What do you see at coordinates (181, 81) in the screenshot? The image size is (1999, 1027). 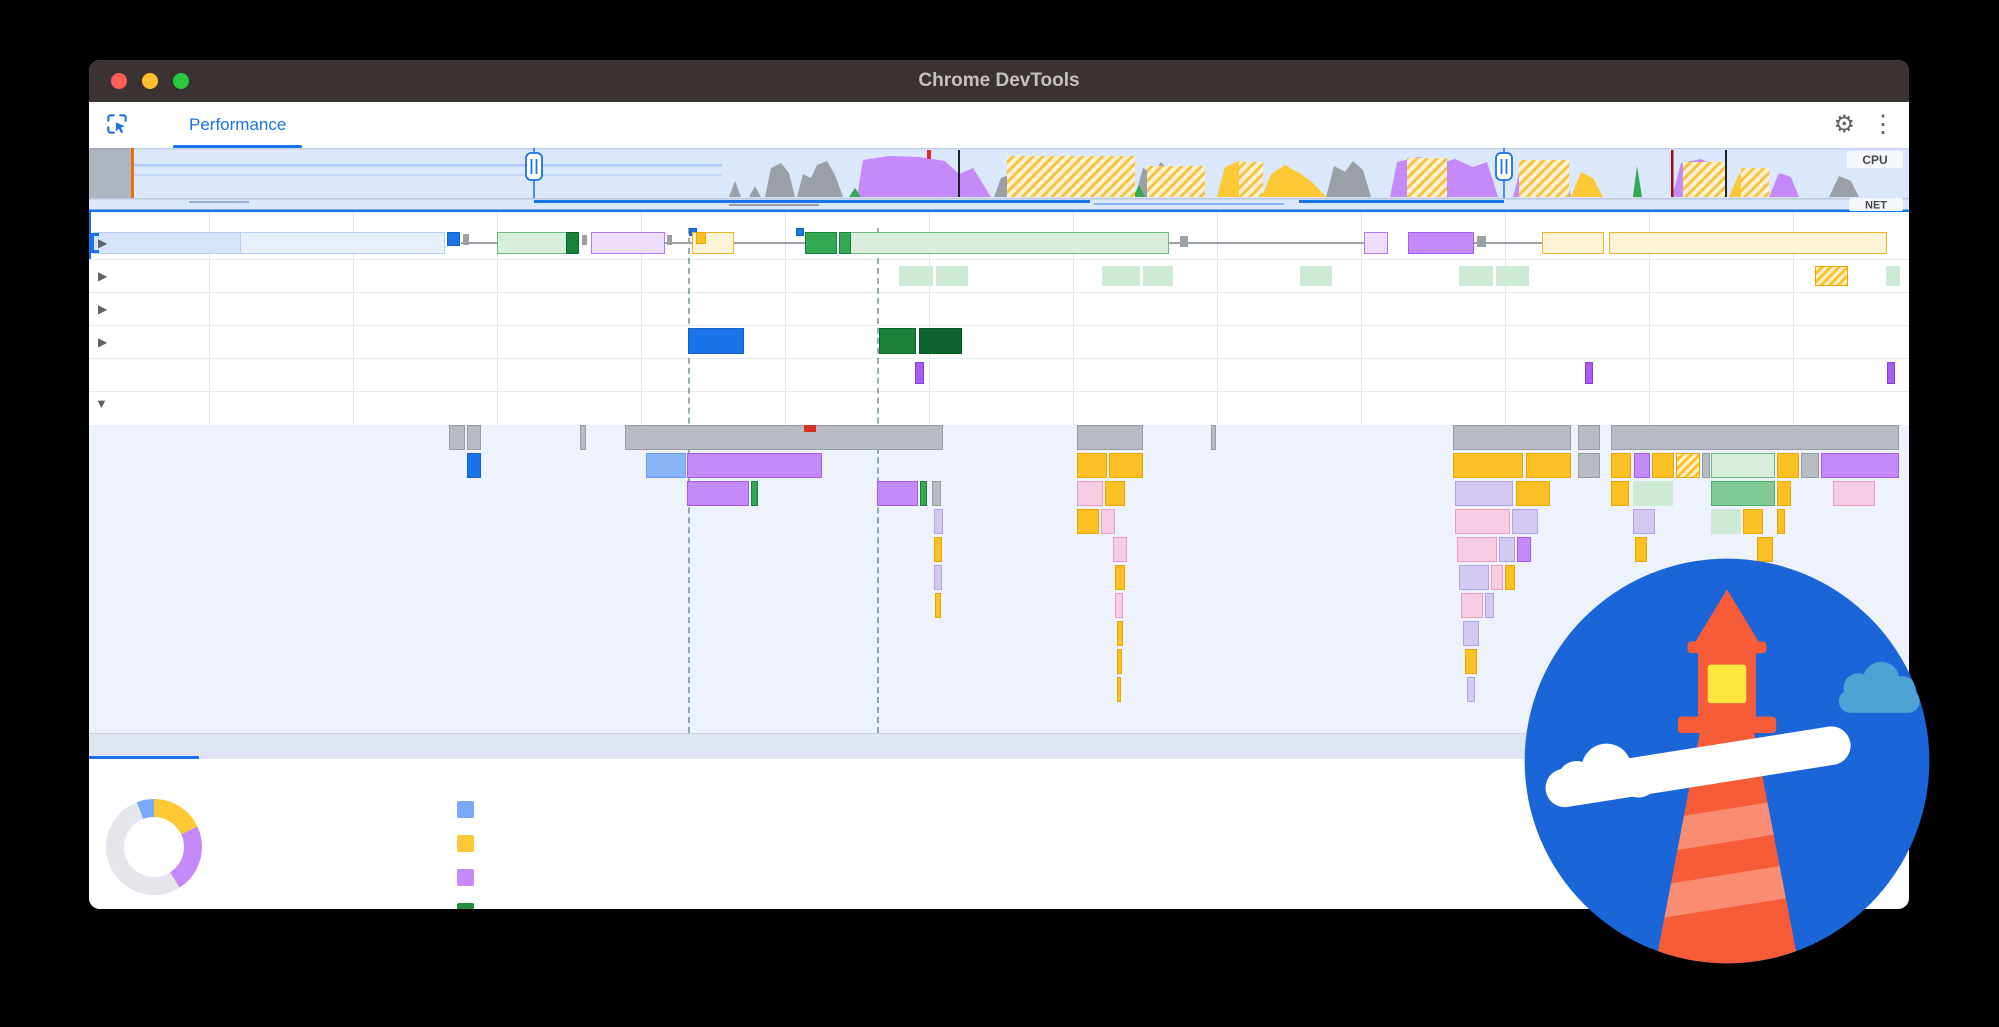 I see `zoom-button` at bounding box center [181, 81].